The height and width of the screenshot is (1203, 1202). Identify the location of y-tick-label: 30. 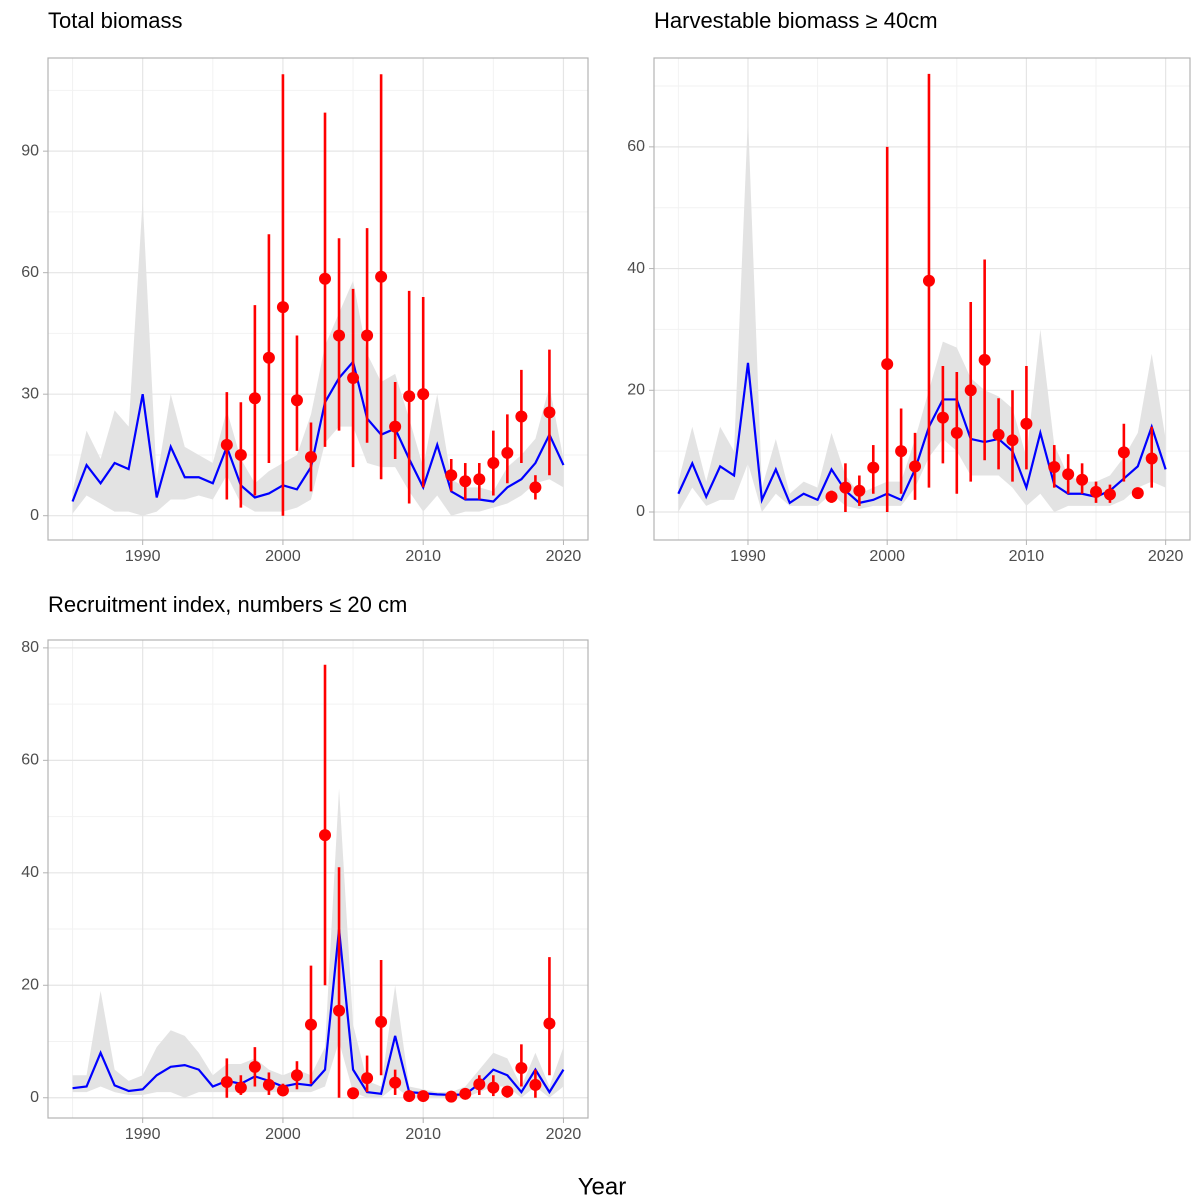
(30, 393).